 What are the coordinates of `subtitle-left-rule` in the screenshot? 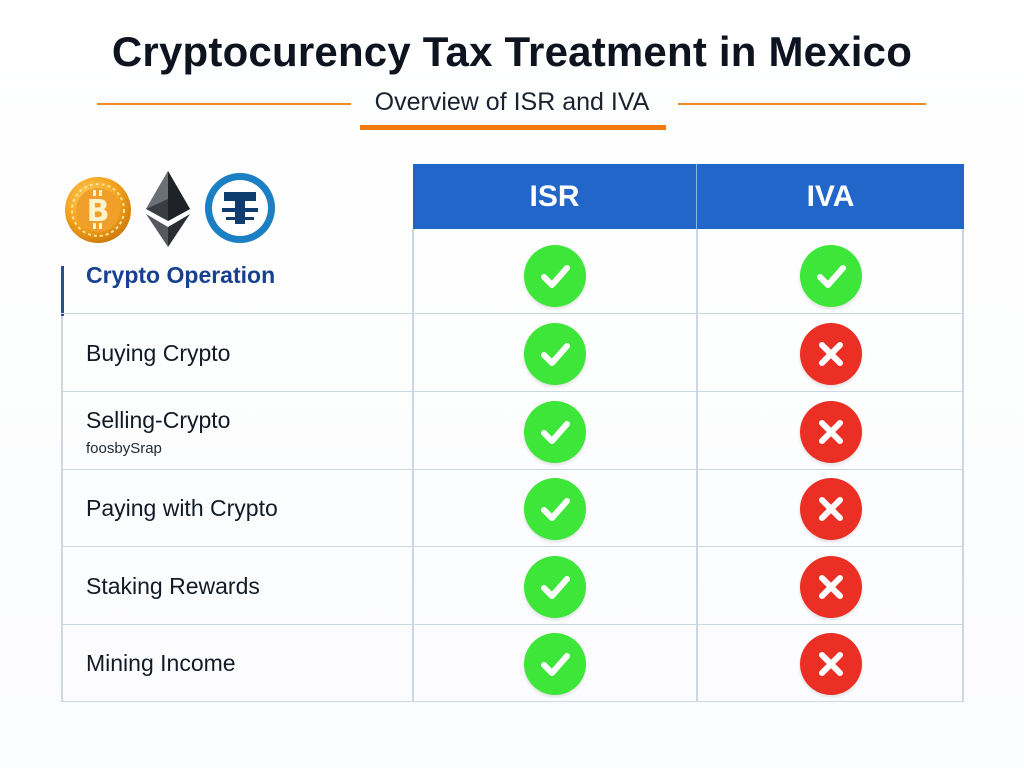 It's located at (224, 104).